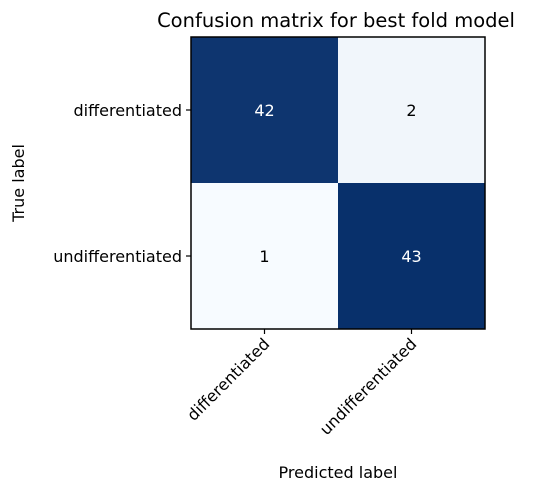 The image size is (550, 492). I want to click on x-tick-label: differentiated, so click(228, 379).